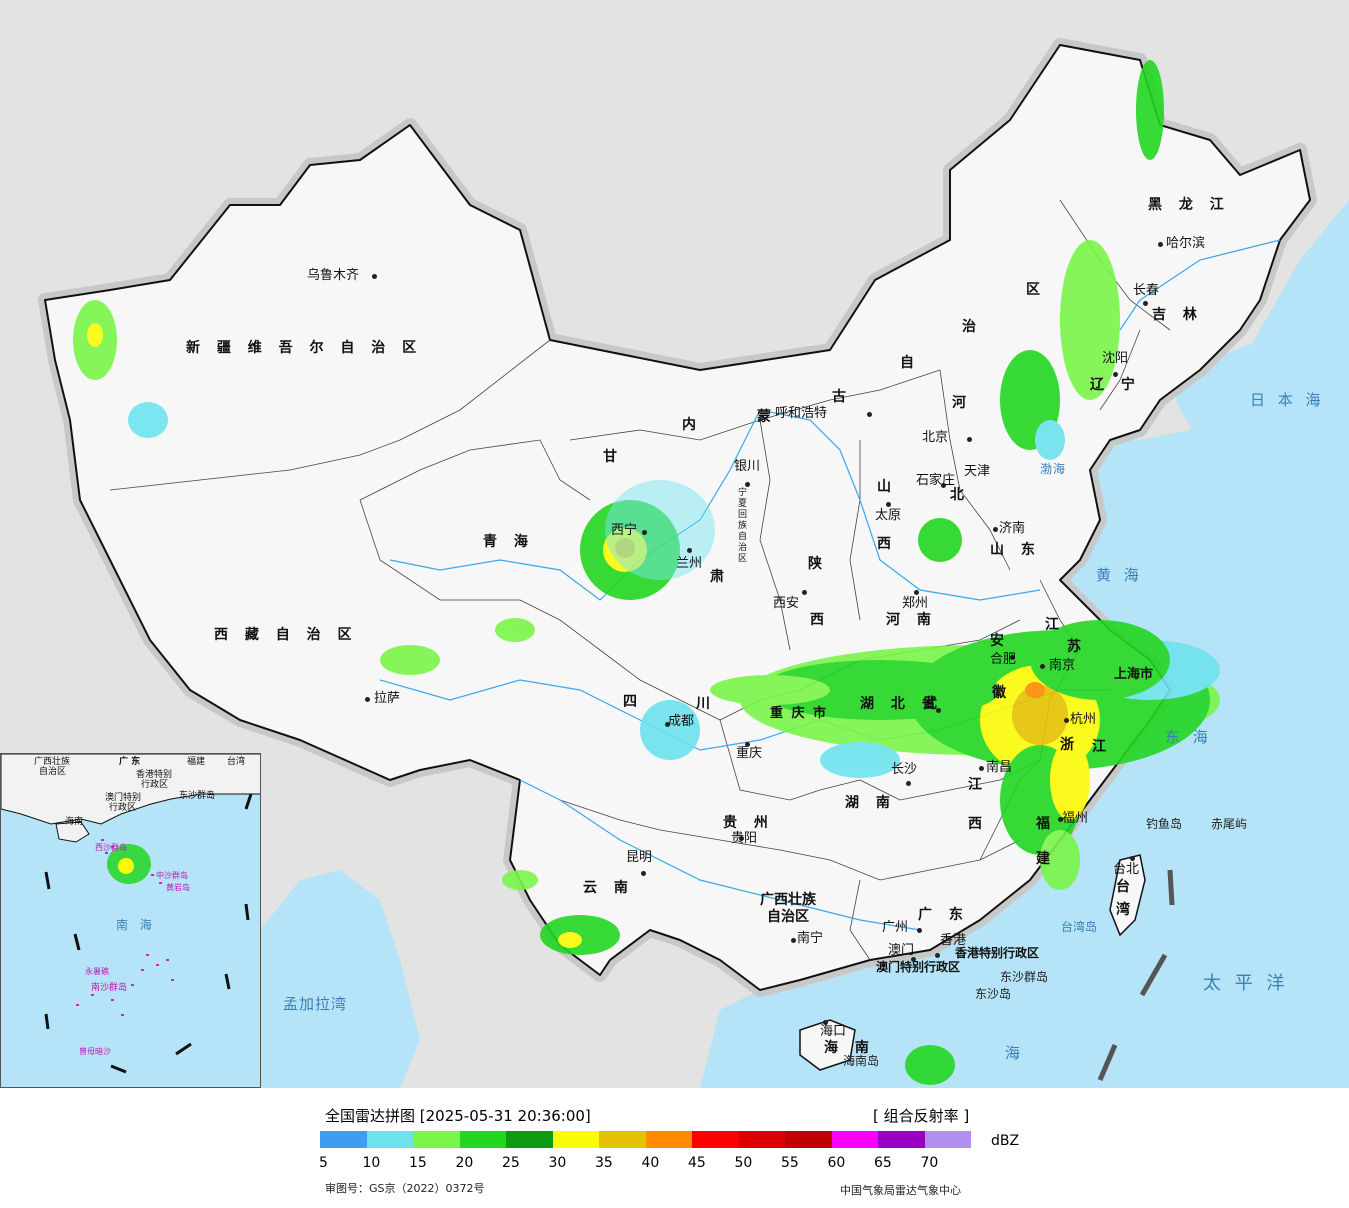  What do you see at coordinates (801, 413) in the screenshot?
I see `label-hohhot: 呼和浩特` at bounding box center [801, 413].